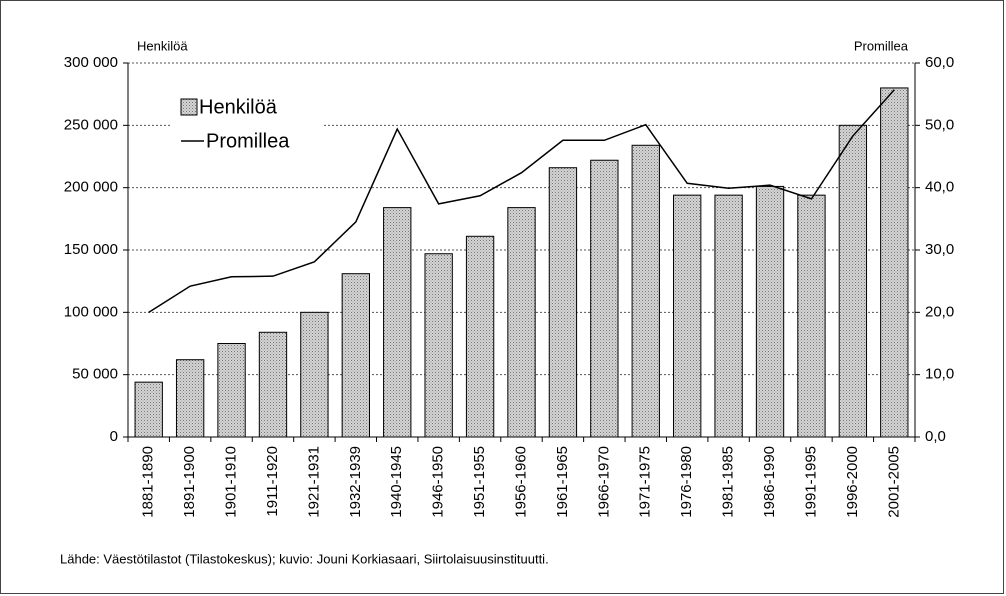  Describe the element at coordinates (438, 482) in the screenshot. I see `x-tick-label: 1946-1950` at that location.